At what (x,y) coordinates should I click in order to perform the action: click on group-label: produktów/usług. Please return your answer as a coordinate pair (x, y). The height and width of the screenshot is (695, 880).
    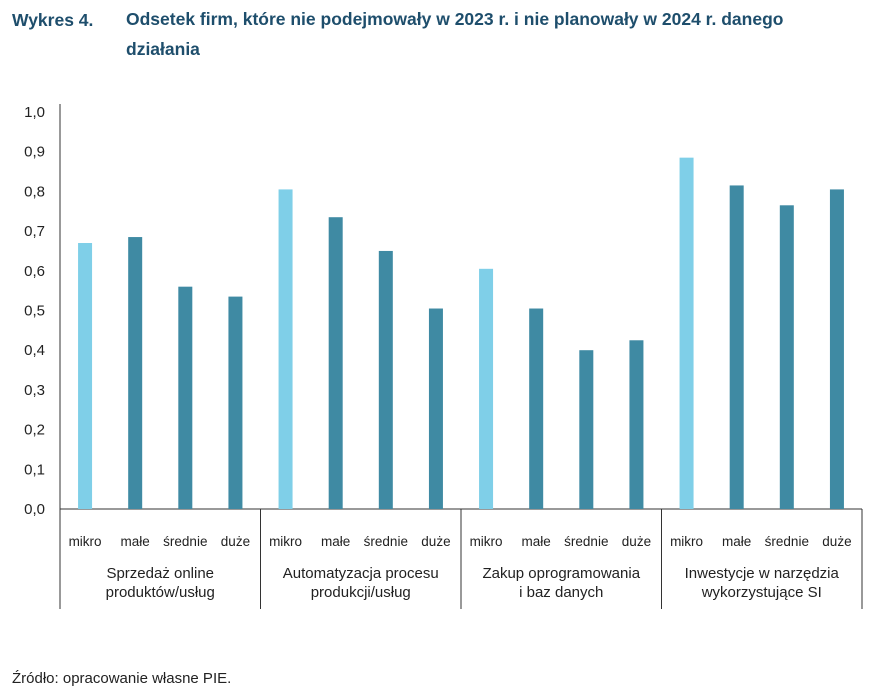
    Looking at the image, I should click on (160, 592).